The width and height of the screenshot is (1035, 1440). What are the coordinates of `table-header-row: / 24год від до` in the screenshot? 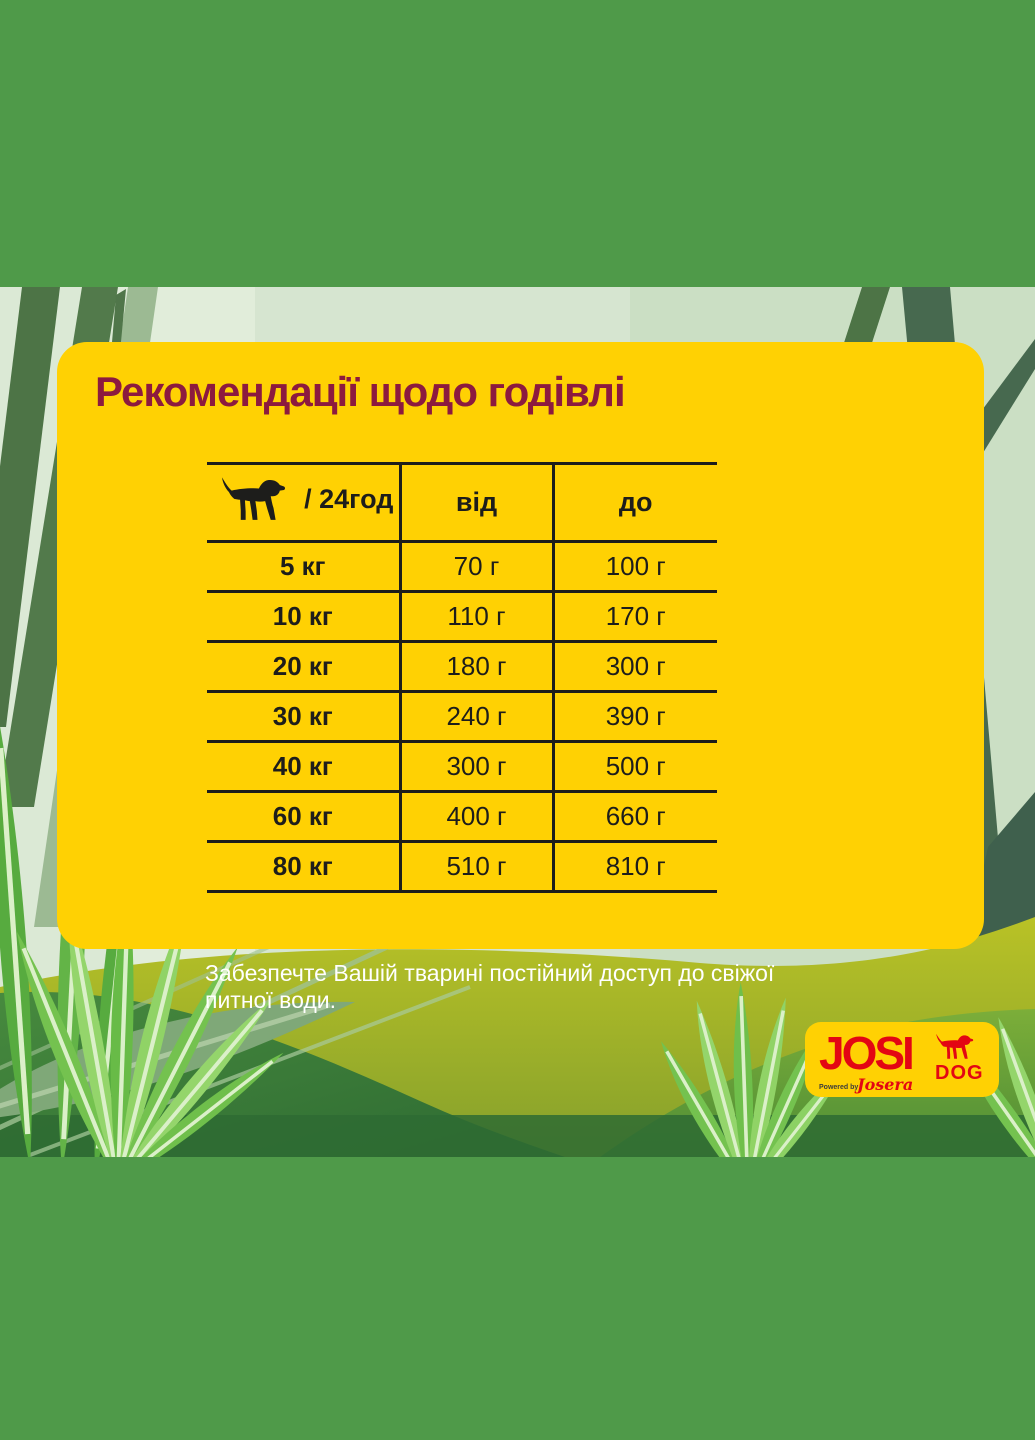 It's located at (462, 502).